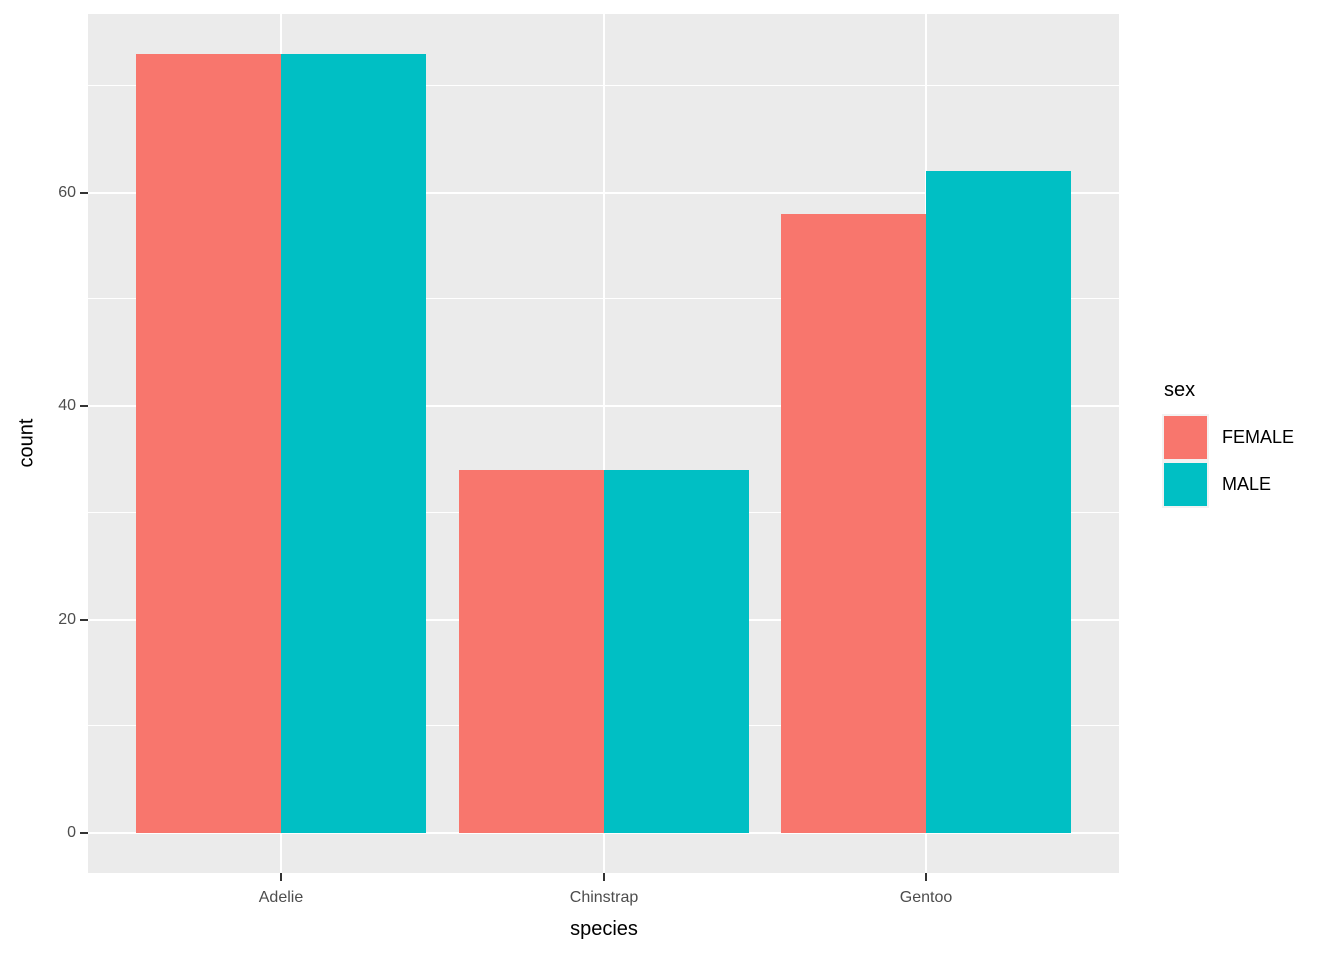  I want to click on y-tick-label-20: 20, so click(67, 619).